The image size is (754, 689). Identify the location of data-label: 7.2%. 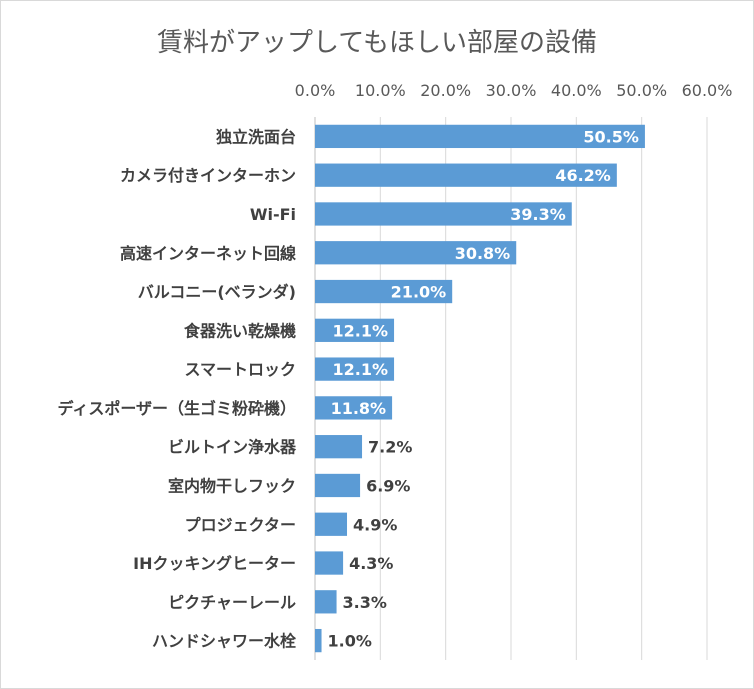
(390, 447).